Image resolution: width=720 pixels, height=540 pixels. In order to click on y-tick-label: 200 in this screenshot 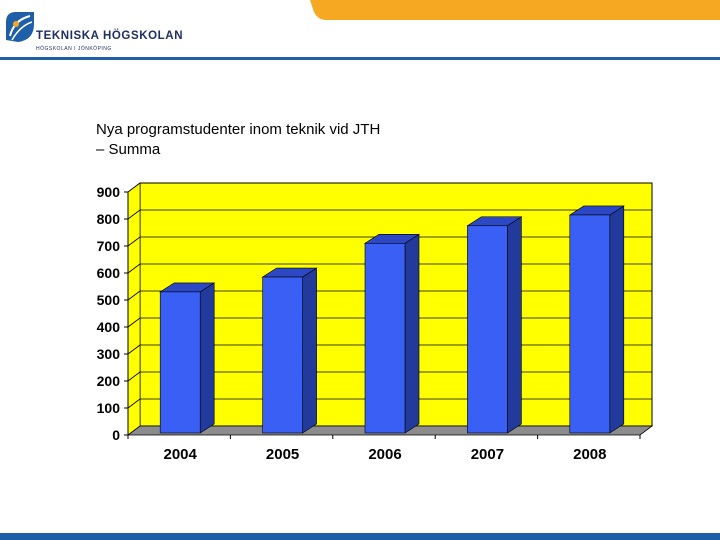, I will do `click(109, 381)`.